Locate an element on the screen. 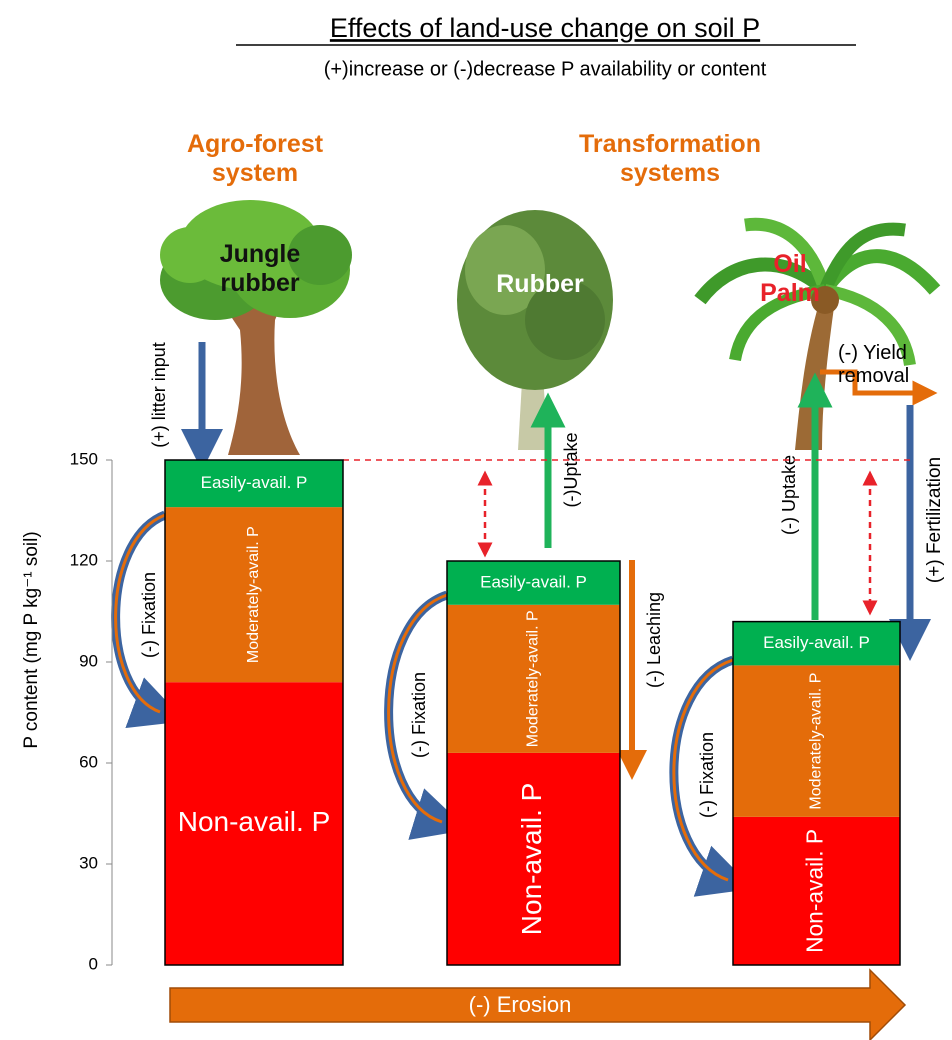  annotation: (+) litter input is located at coordinates (159, 395).